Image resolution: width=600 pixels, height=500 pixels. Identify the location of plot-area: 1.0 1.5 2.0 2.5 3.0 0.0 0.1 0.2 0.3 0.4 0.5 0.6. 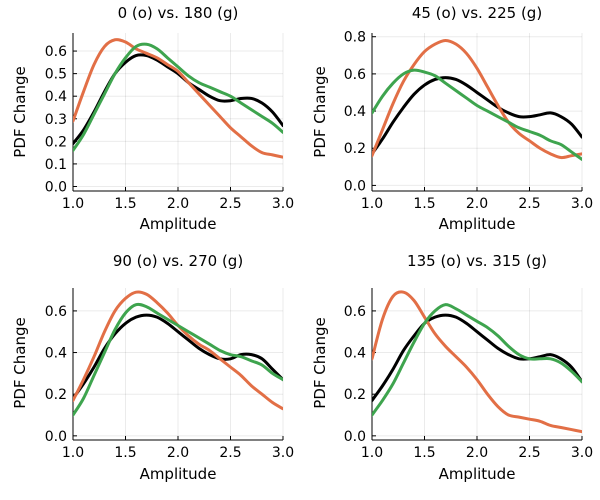
(169, 122).